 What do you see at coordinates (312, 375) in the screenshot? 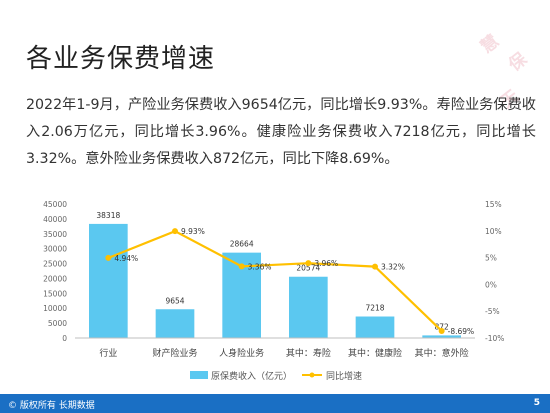
I see `legend-line-marker` at bounding box center [312, 375].